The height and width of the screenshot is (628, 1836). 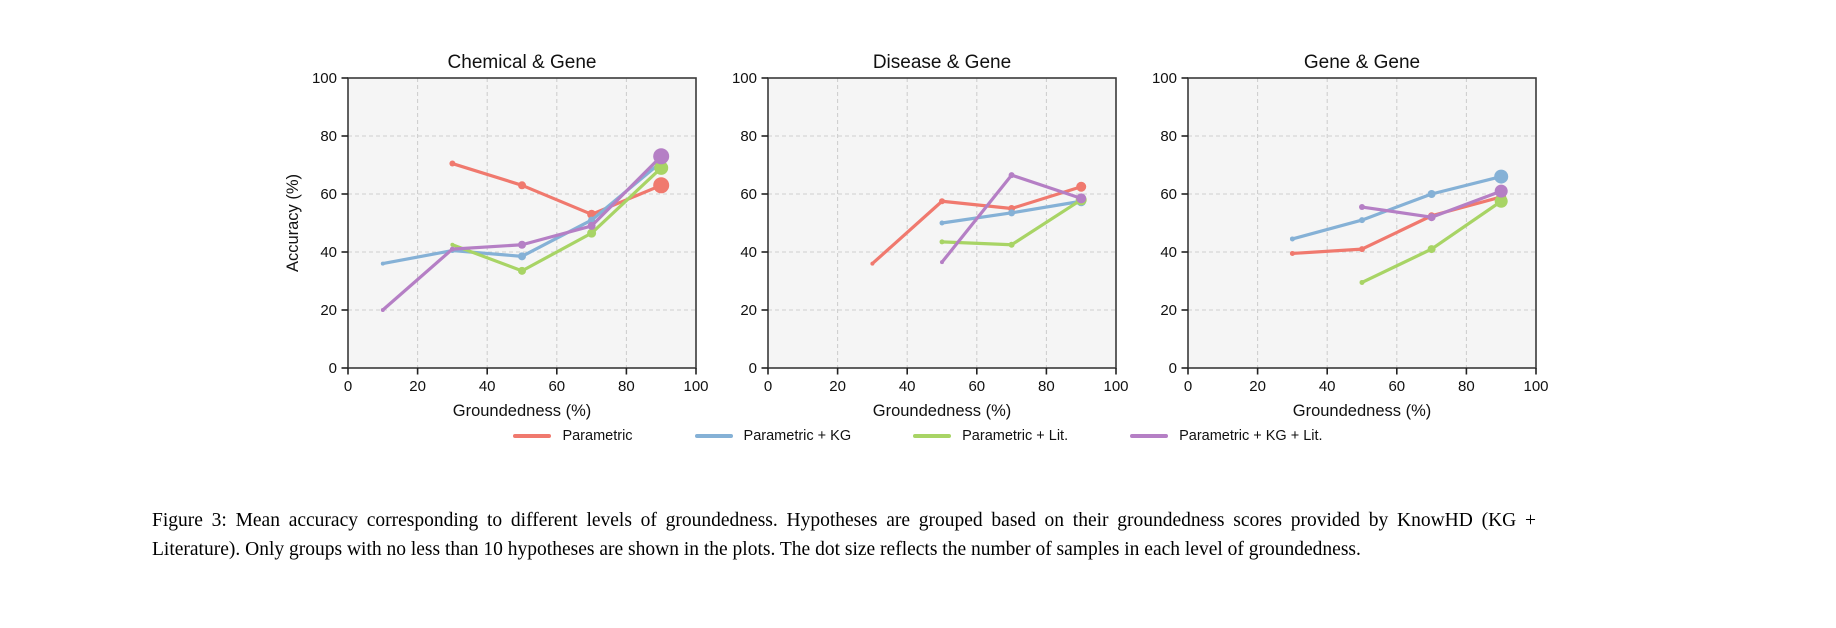 I want to click on chart-title: Chemical & Gene, so click(x=522, y=62).